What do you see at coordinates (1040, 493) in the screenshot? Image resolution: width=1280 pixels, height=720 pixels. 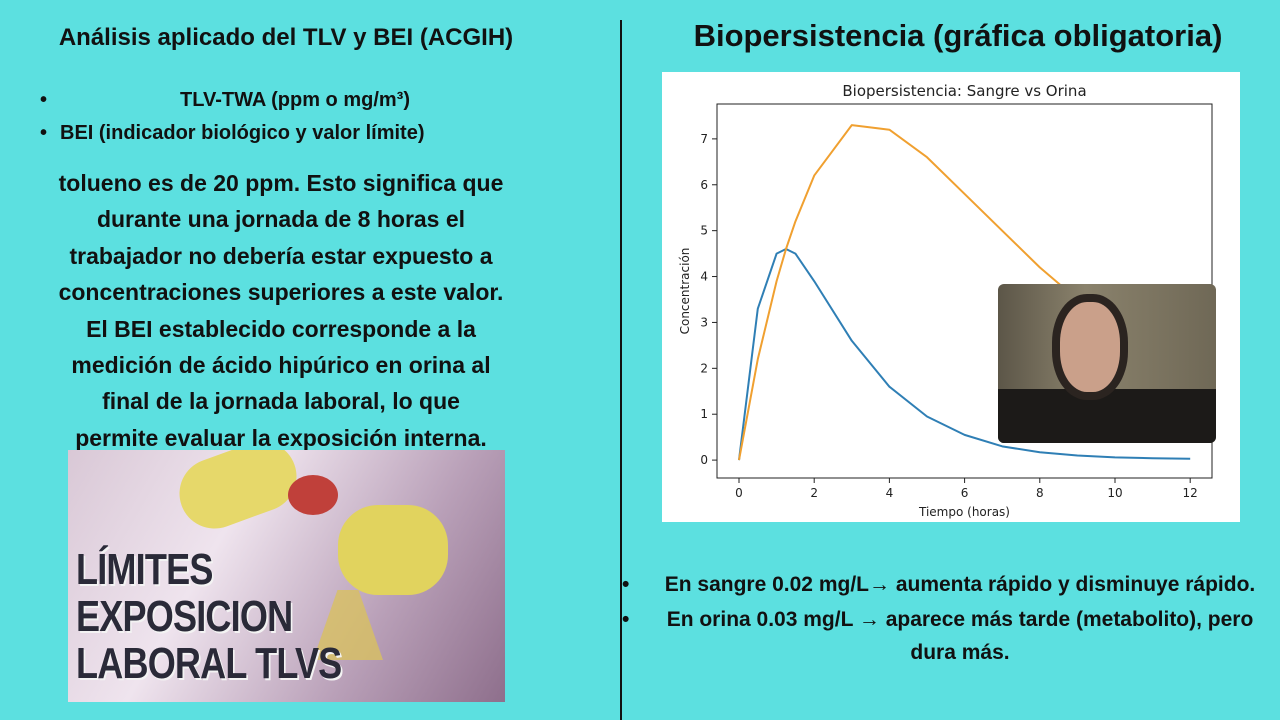 I see `x-tick-label: 8` at bounding box center [1040, 493].